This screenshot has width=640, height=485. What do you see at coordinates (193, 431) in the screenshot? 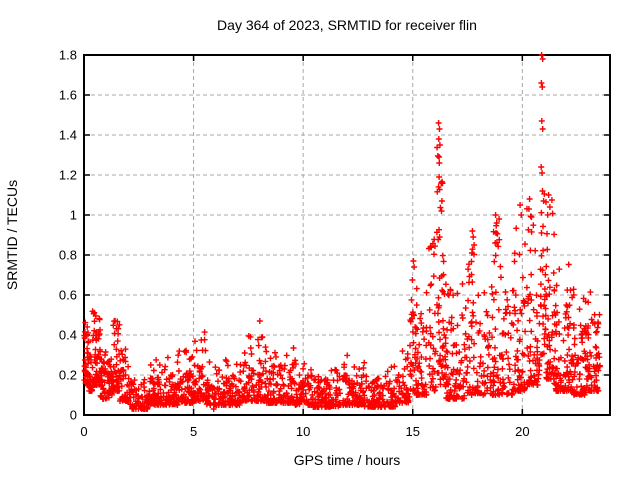
I see `x-tick-label: 5` at bounding box center [193, 431].